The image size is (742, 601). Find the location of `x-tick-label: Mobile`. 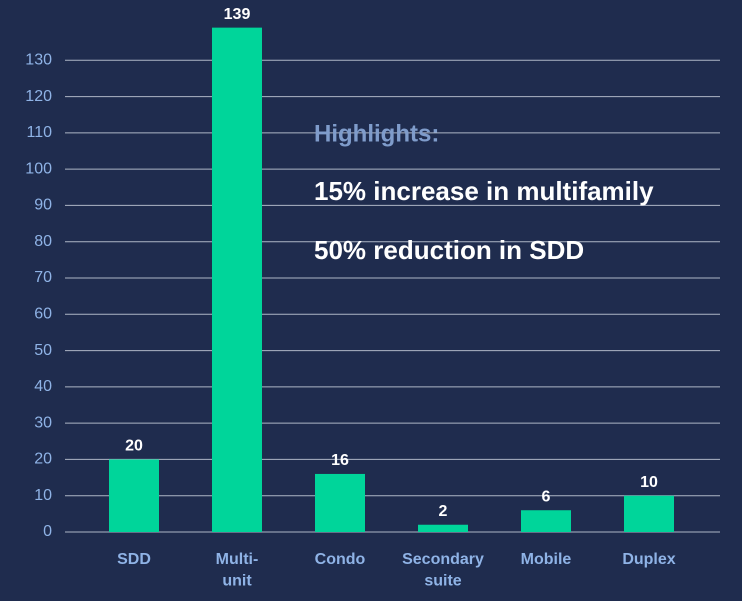

x-tick-label: Mobile is located at coordinates (546, 559).